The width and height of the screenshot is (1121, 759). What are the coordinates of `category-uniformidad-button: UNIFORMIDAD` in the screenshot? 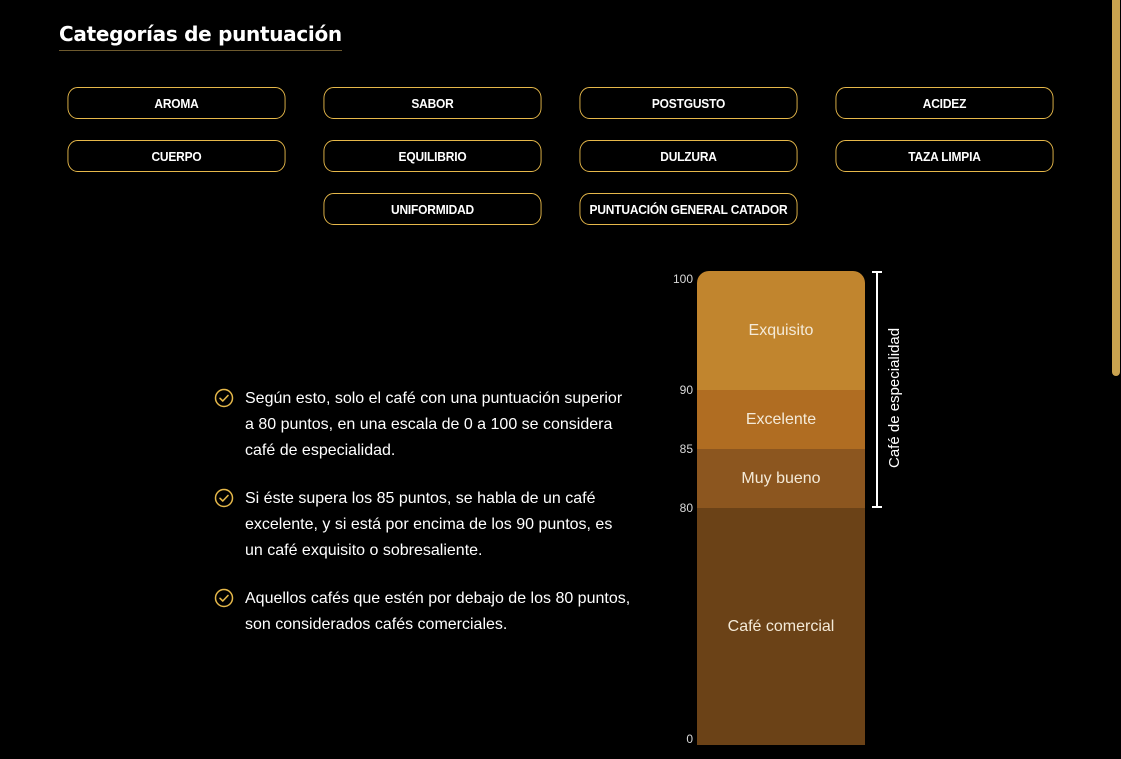 It's located at (432, 209).